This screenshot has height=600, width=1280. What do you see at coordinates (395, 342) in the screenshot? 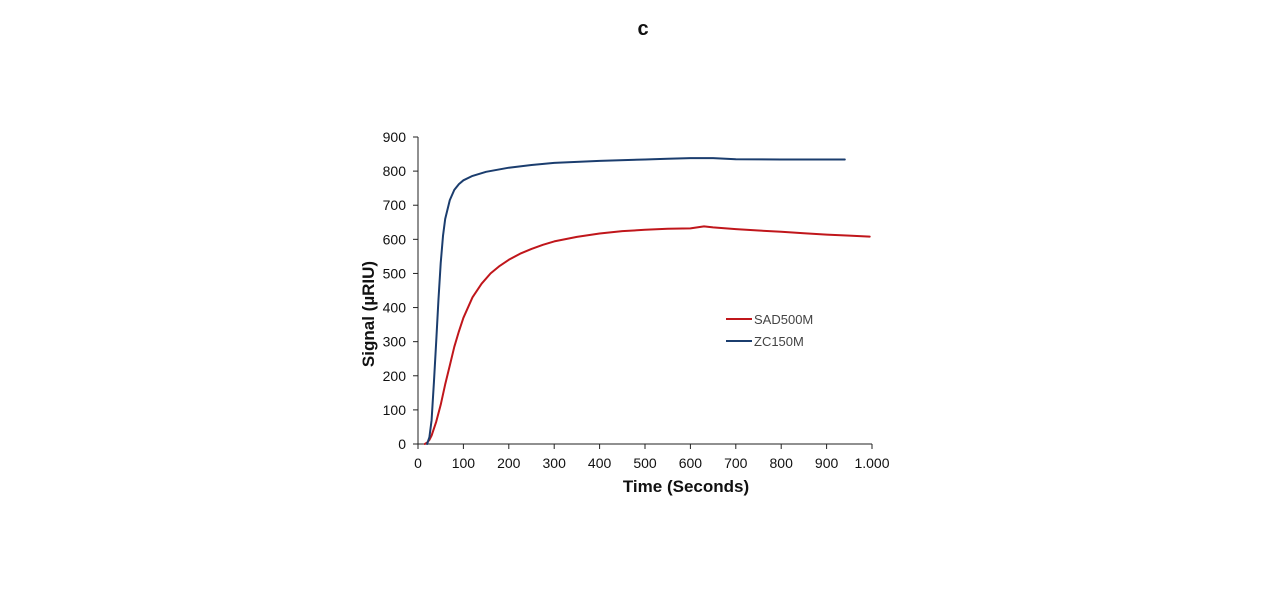
I see `y-tick-label: 300` at bounding box center [395, 342].